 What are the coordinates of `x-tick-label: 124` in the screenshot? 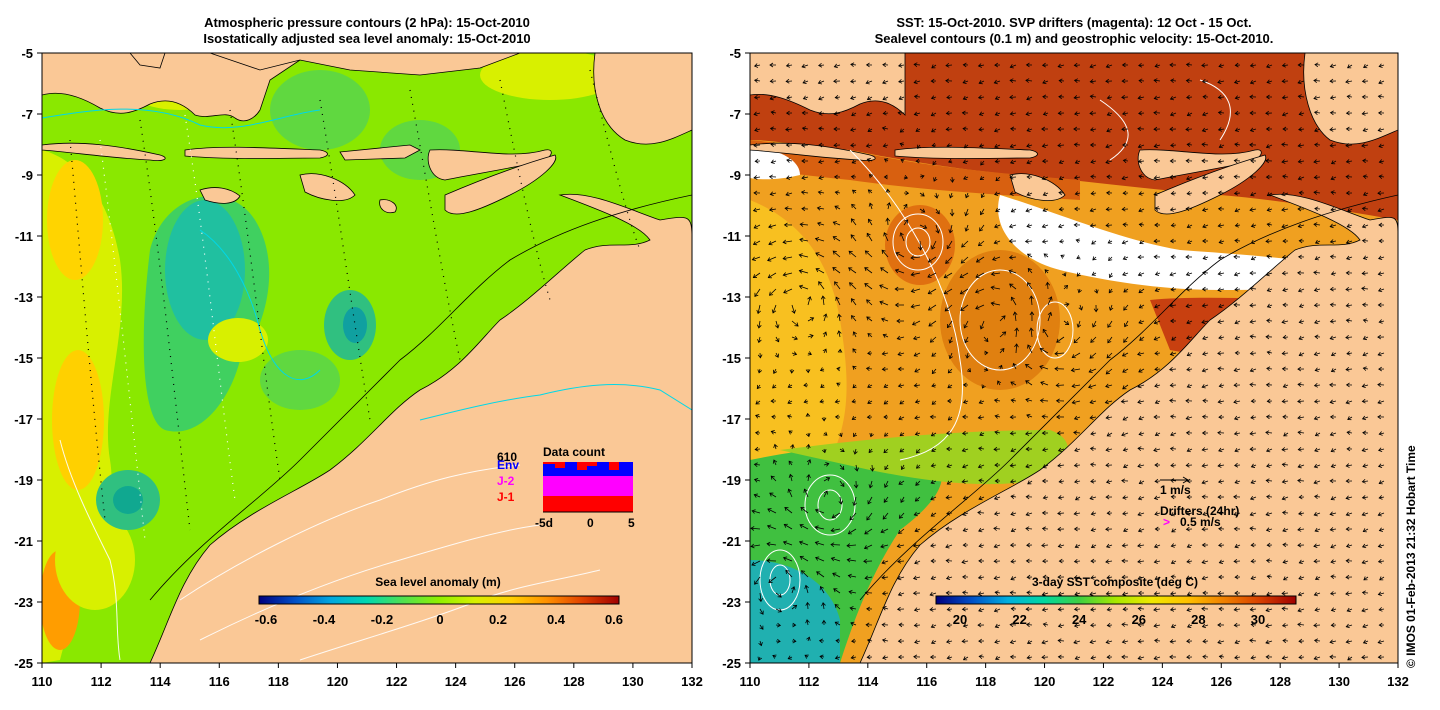 It's located at (1163, 681).